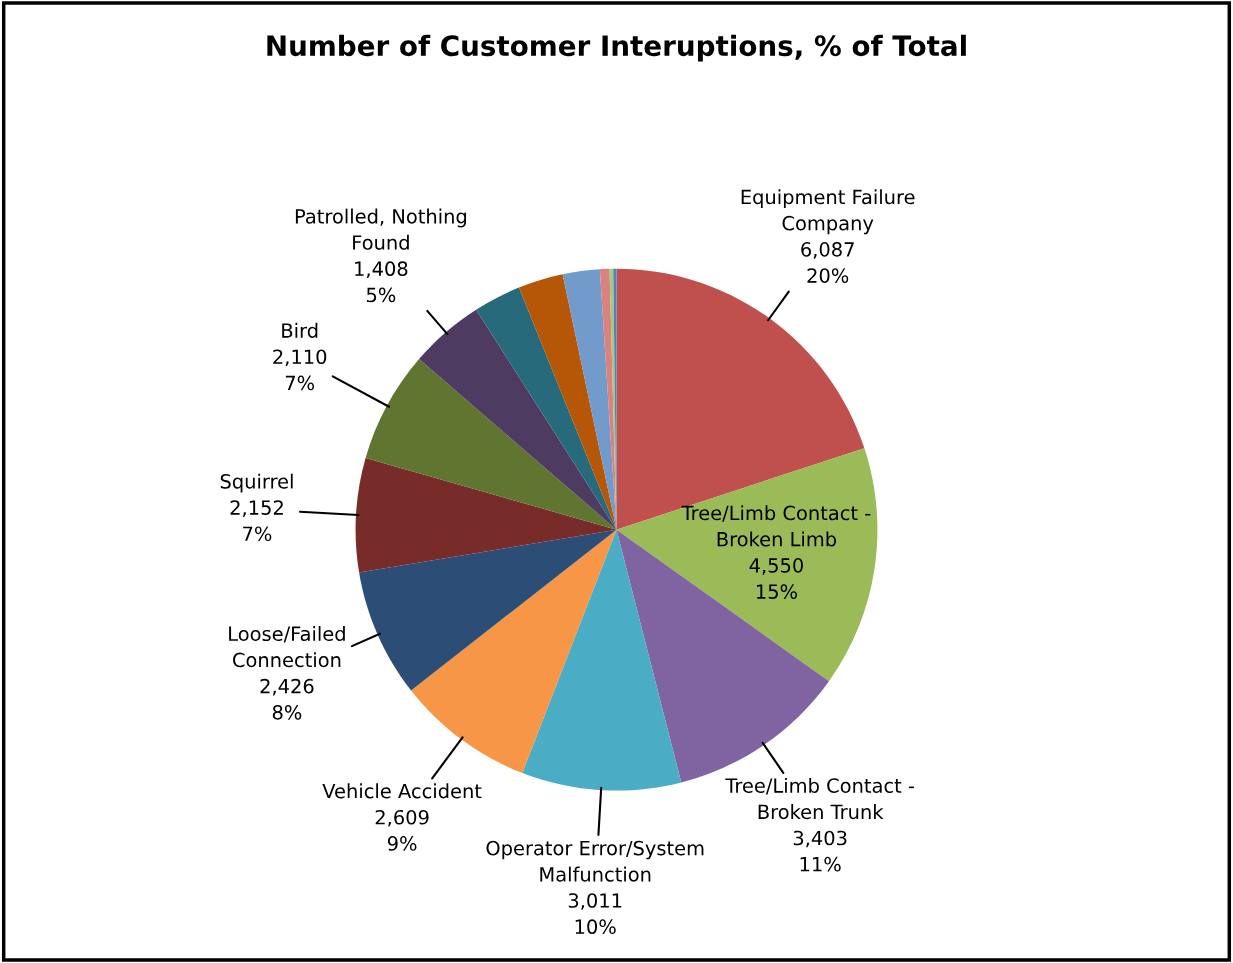 The width and height of the screenshot is (1233, 963). Describe the element at coordinates (820, 851) in the screenshot. I see `data-label: 3,403 11%` at that location.